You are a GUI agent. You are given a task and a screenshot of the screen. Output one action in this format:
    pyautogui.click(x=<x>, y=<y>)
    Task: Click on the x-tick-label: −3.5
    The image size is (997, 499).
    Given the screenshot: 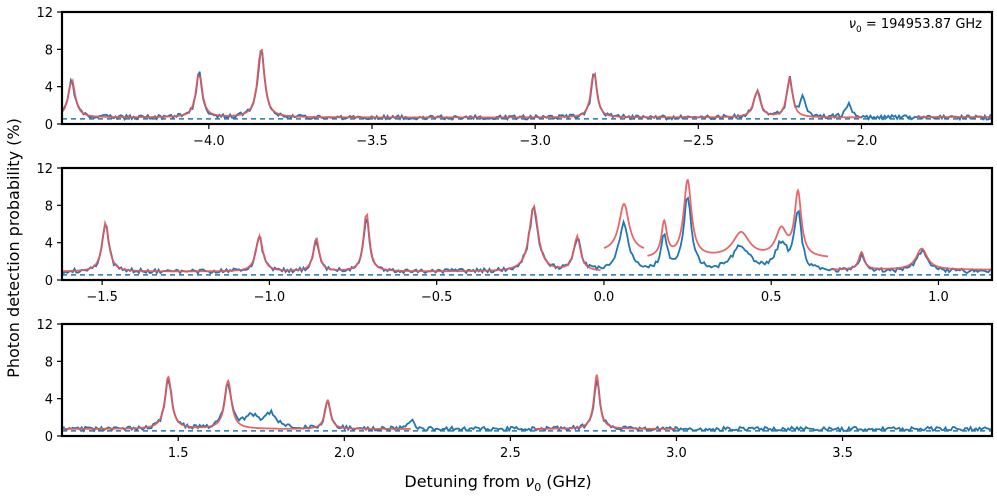 What is the action you would take?
    pyautogui.click(x=372, y=141)
    